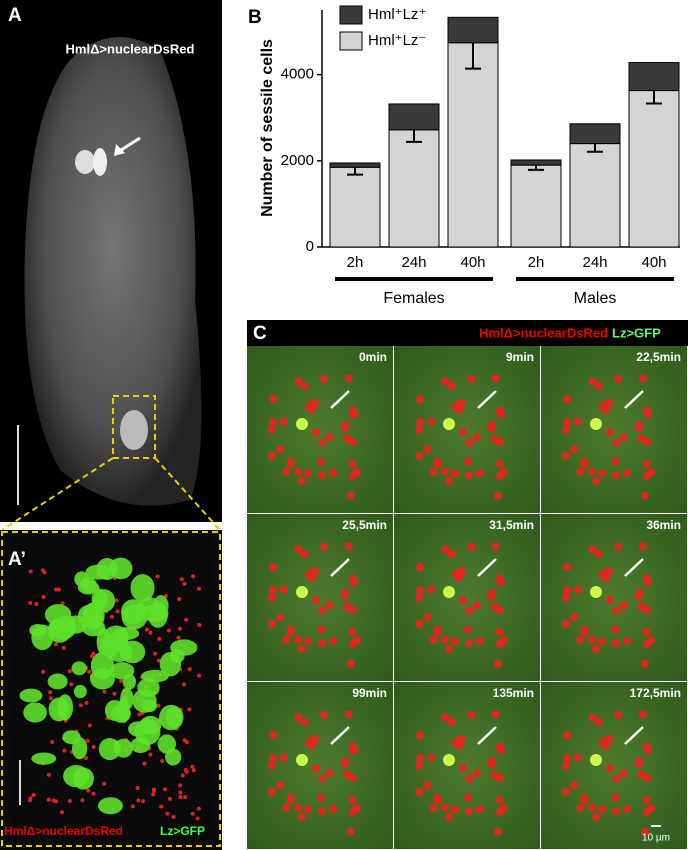 This screenshot has height=850, width=688. Describe the element at coordinates (119, 150) in the screenshot. I see `arrow-head` at that location.